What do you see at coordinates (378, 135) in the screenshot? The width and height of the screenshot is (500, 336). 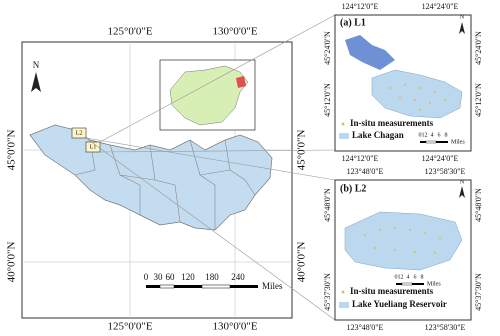 I see `legend-label: Lake Chagan` at bounding box center [378, 135].